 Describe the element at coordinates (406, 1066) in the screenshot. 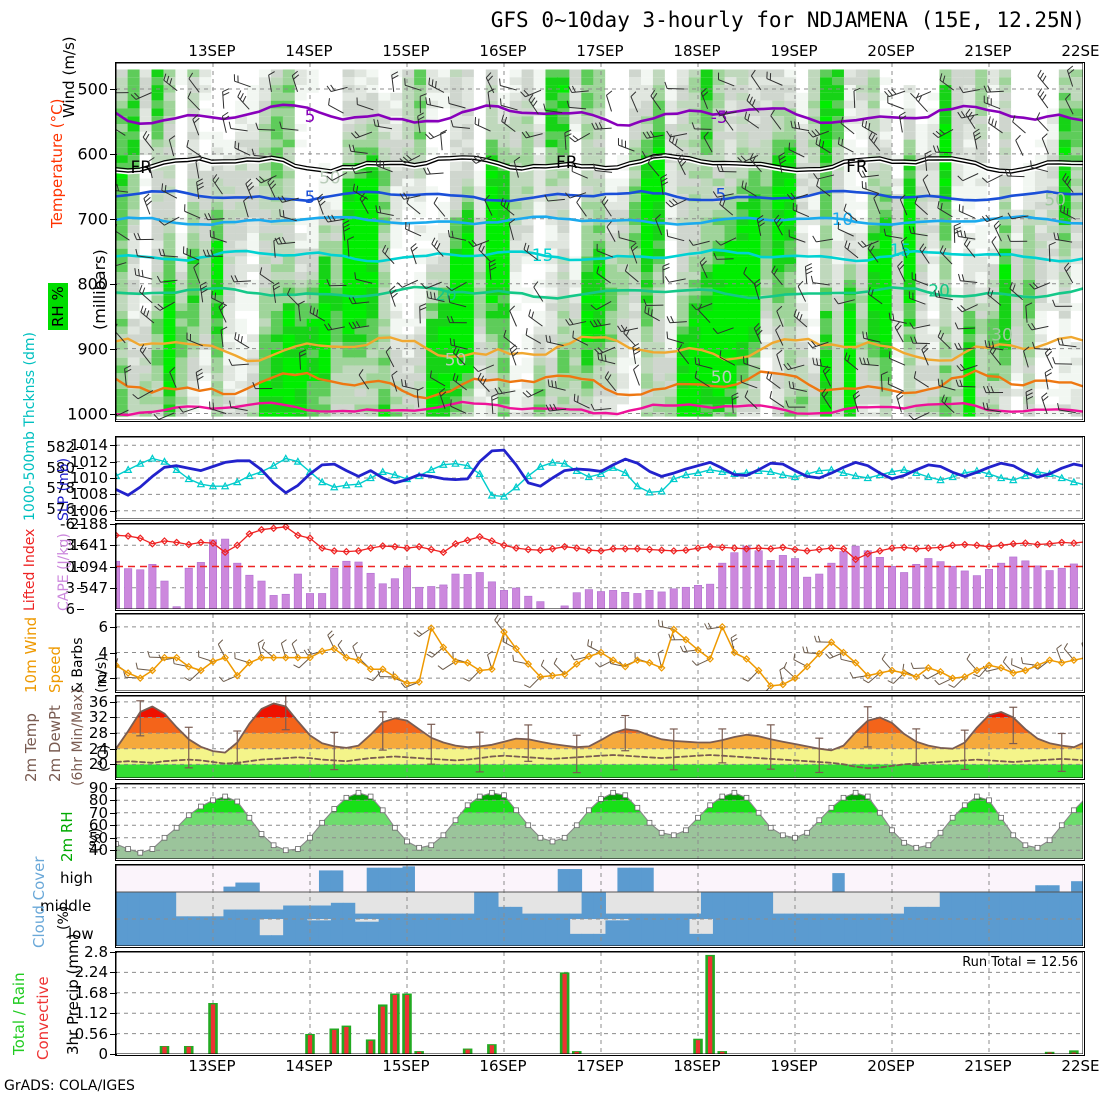

I see `date-tick-15sep: 15SEP` at that location.